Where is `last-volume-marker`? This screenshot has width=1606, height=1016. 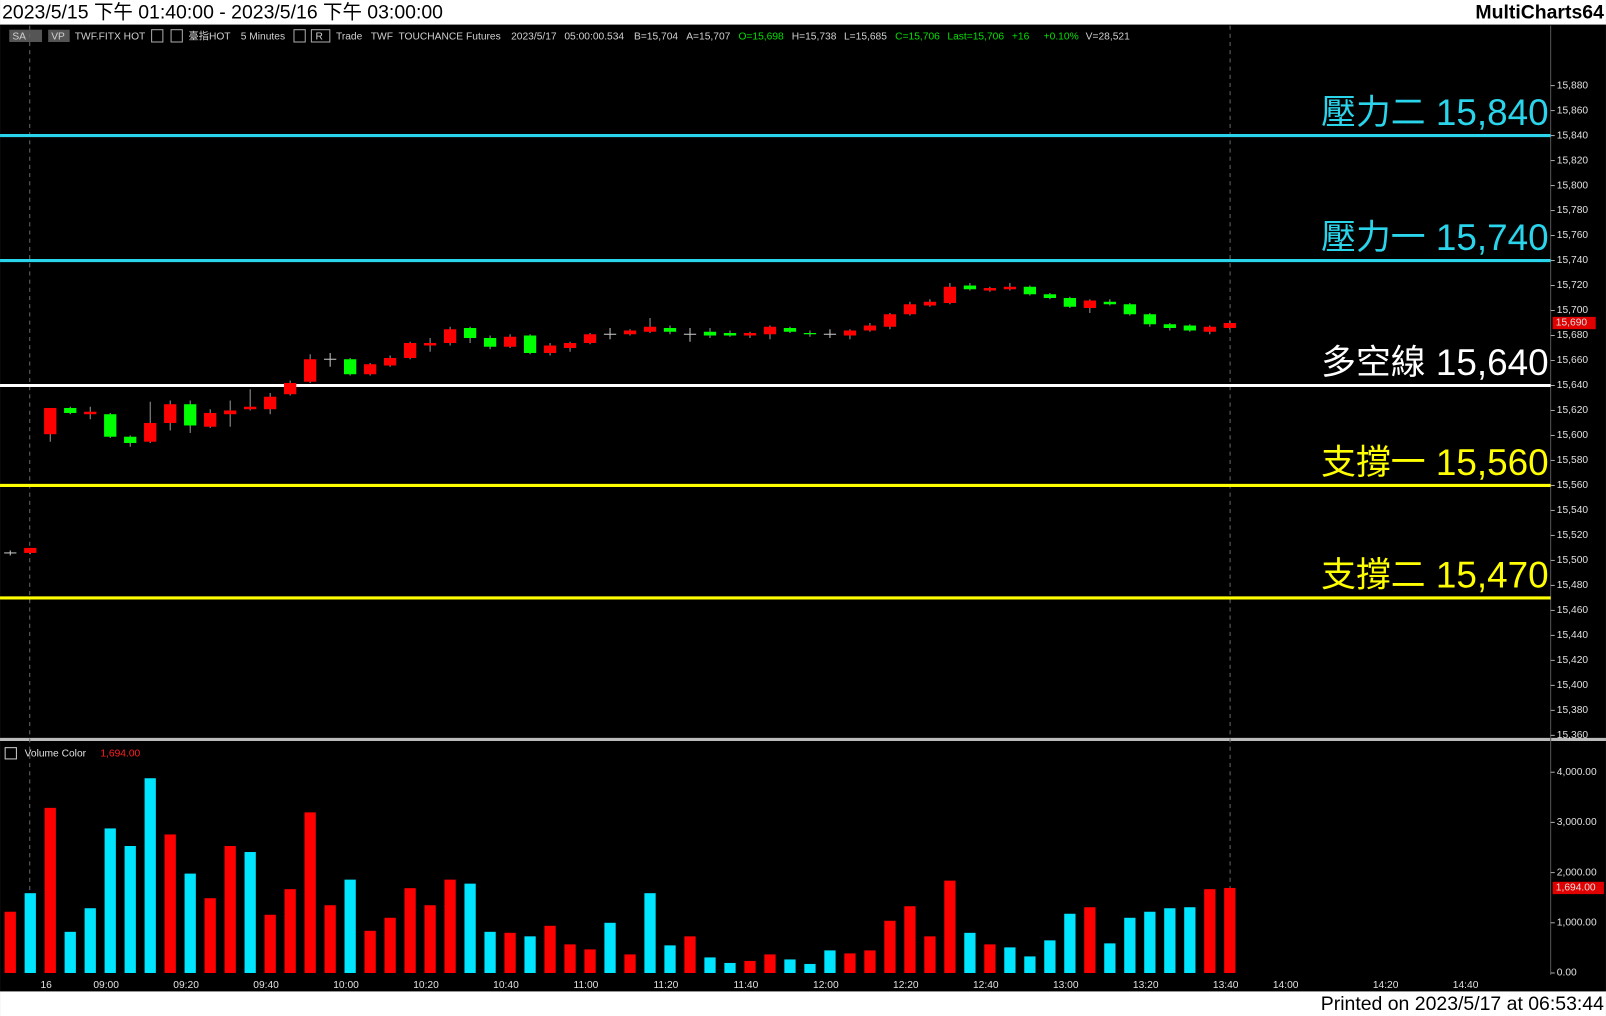 last-volume-marker is located at coordinates (1578, 888).